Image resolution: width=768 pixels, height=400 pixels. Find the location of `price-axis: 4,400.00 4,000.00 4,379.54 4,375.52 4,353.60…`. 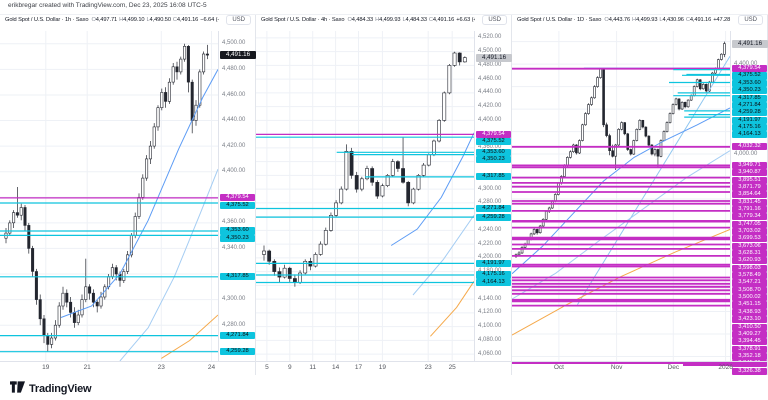

price-axis: 4,400.00 4,000.00 4,379.54 4,375.52 4,353.60… is located at coordinates (749, 203).